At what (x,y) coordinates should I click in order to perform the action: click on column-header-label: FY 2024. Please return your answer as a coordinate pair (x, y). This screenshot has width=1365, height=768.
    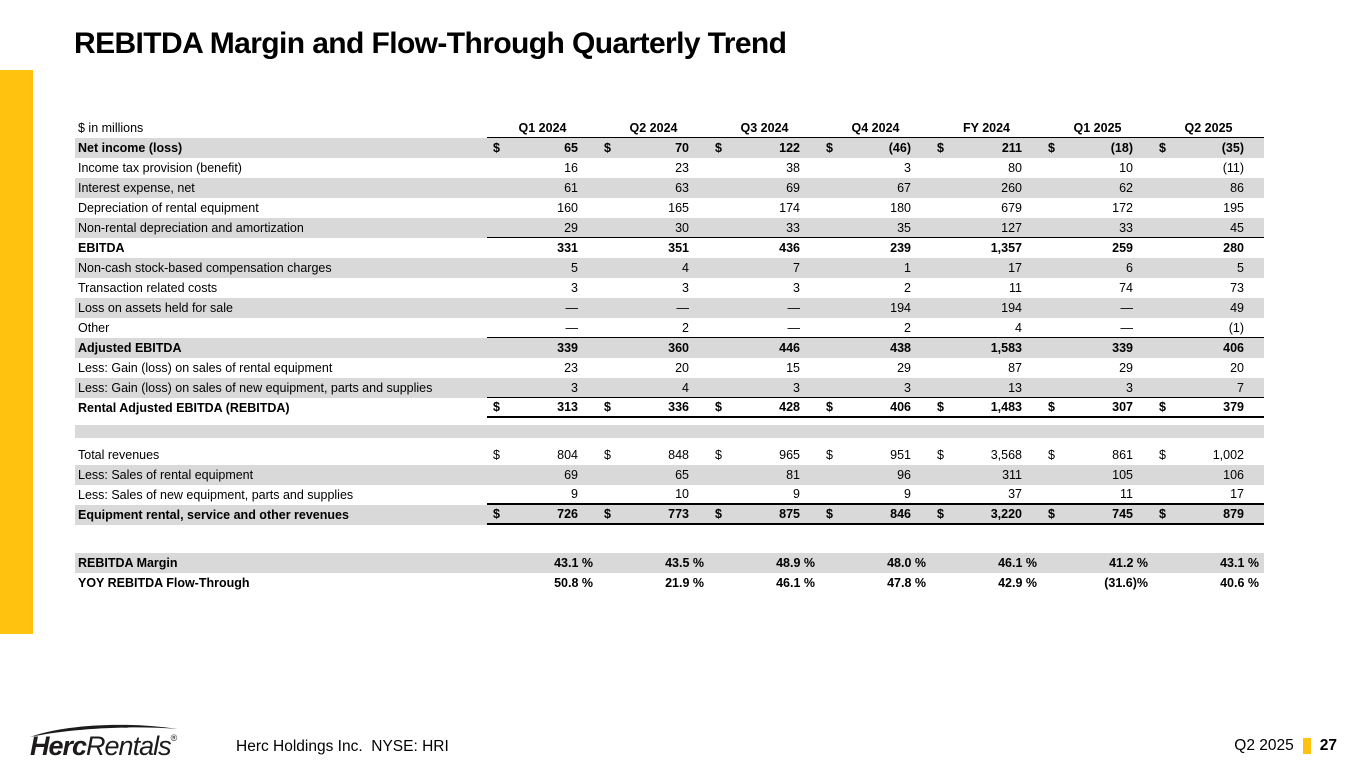
    Looking at the image, I should click on (986, 127).